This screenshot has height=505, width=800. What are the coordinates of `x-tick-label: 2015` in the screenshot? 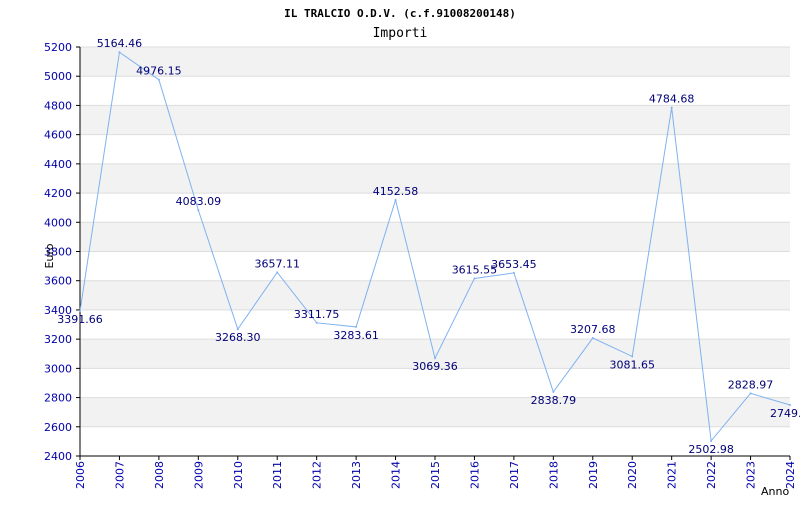 It's located at (435, 475).